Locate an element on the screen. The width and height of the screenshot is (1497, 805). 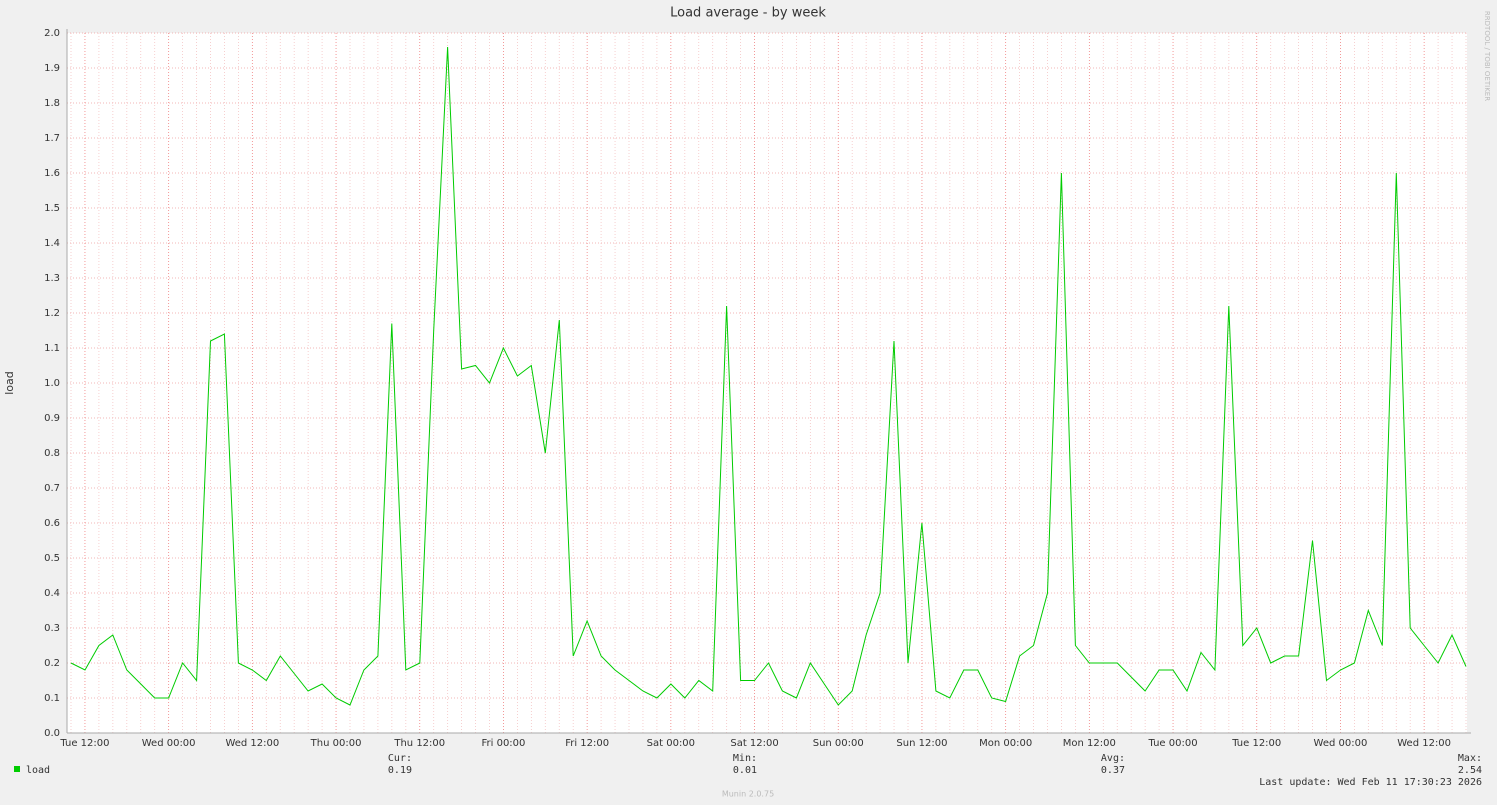
footer: Munin 2.0.75 is located at coordinates (748, 794).